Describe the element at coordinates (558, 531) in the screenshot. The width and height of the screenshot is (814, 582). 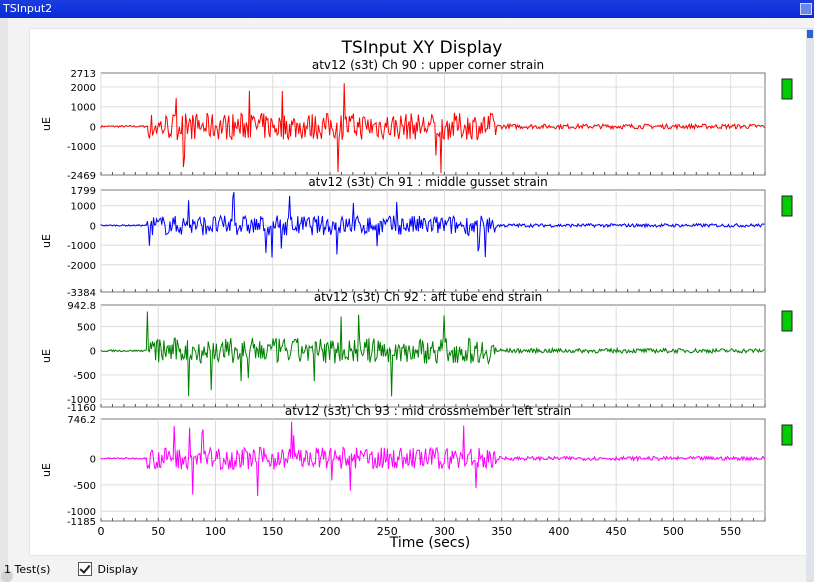
I see `x-tick-label: 400` at that location.